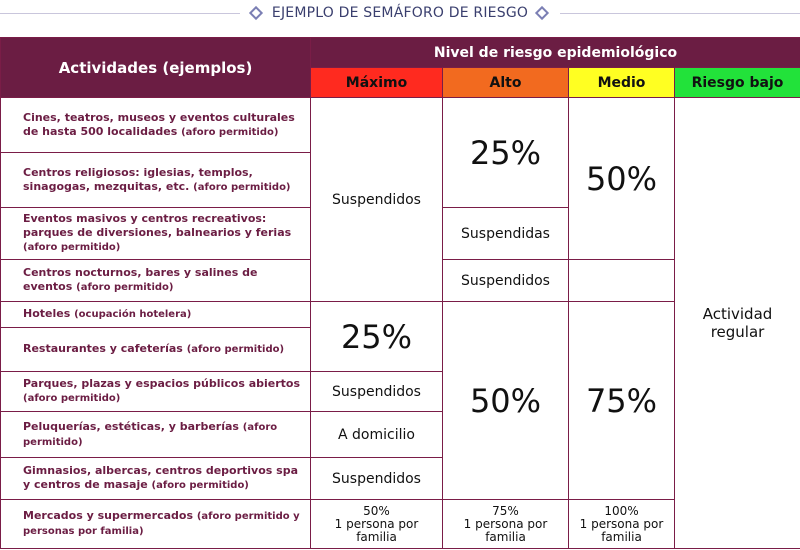 The height and width of the screenshot is (550, 800). What do you see at coordinates (103, 348) in the screenshot?
I see `activity-name: Restaurantes y cafeterías` at bounding box center [103, 348].